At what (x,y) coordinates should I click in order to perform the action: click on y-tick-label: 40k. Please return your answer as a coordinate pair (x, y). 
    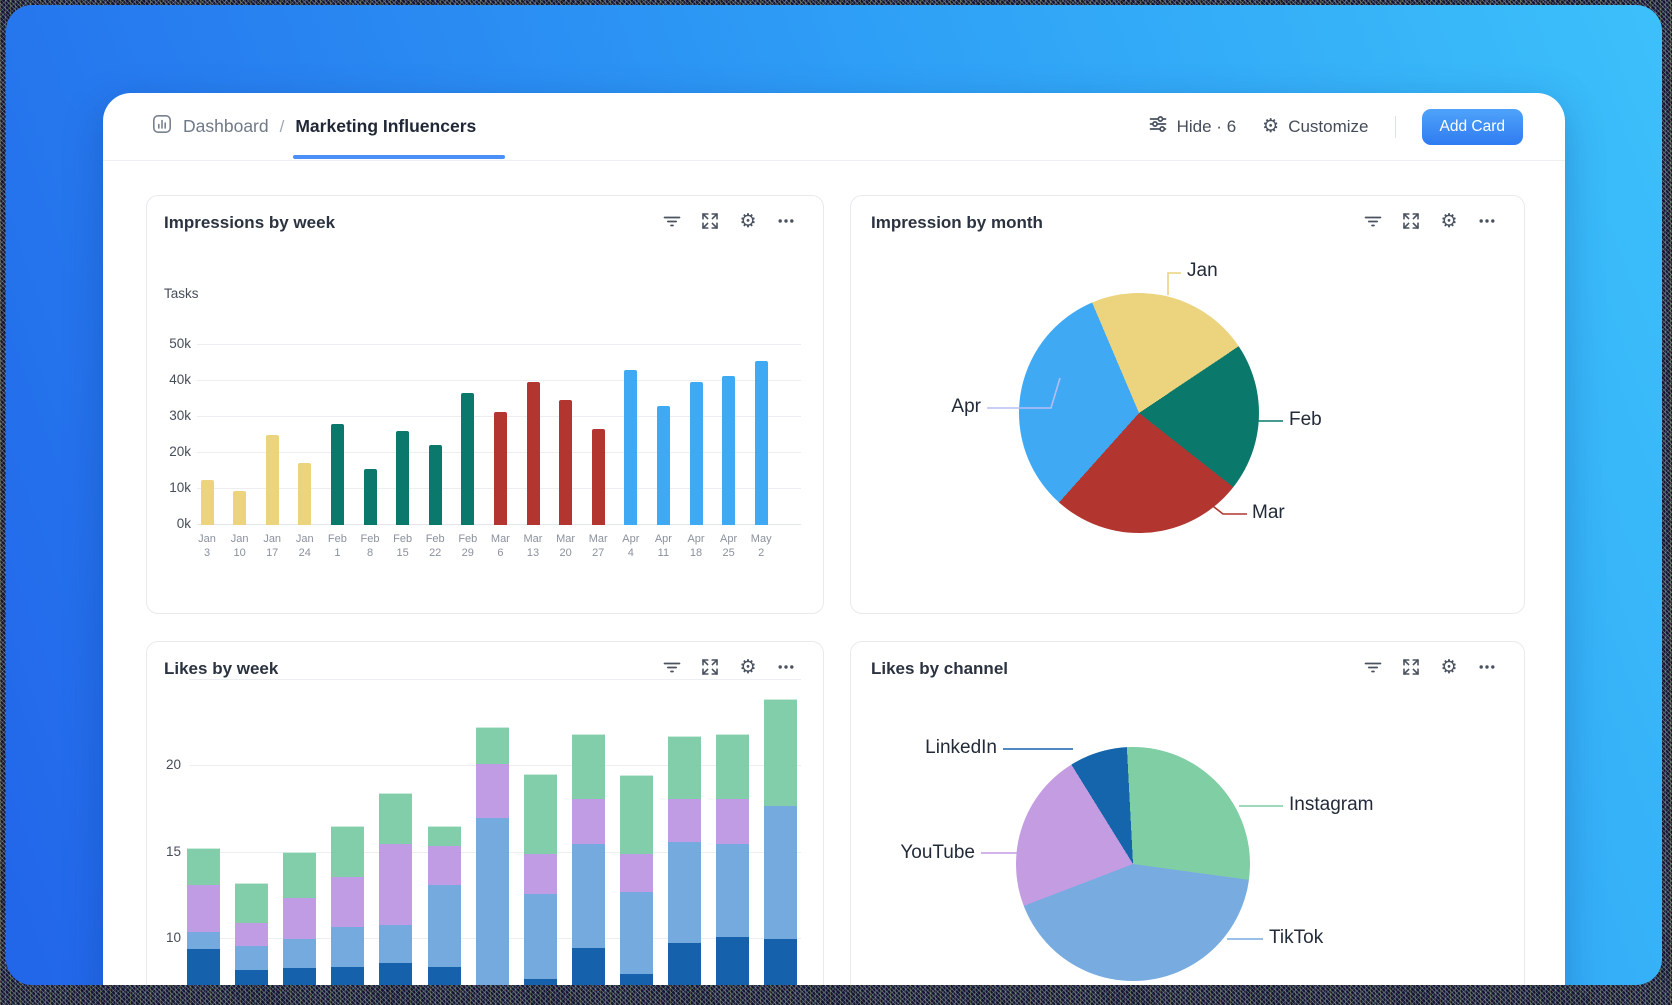
    Looking at the image, I should click on (180, 379).